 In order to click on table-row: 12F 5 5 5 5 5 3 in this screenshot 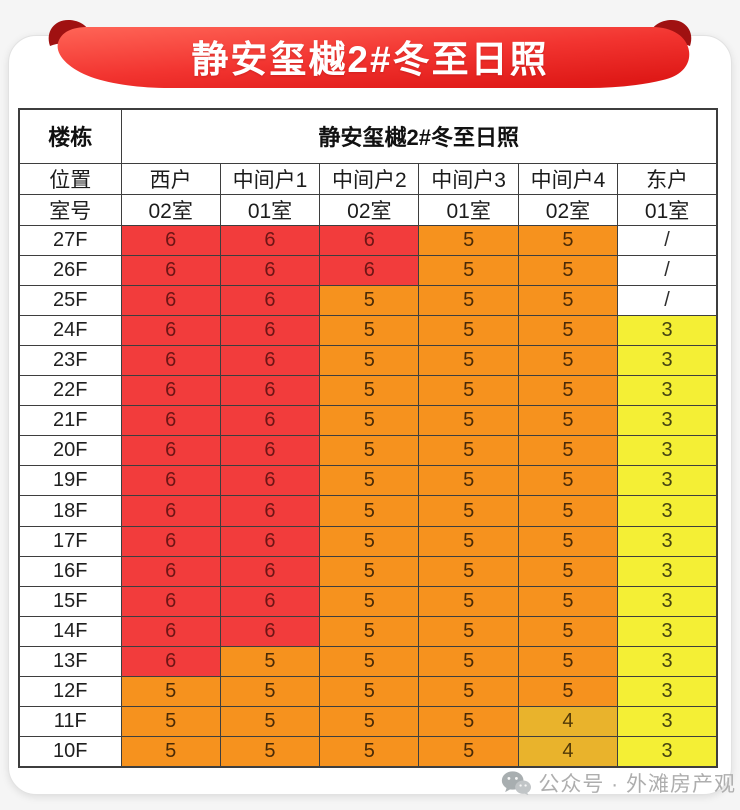, I will do `click(368, 692)`.